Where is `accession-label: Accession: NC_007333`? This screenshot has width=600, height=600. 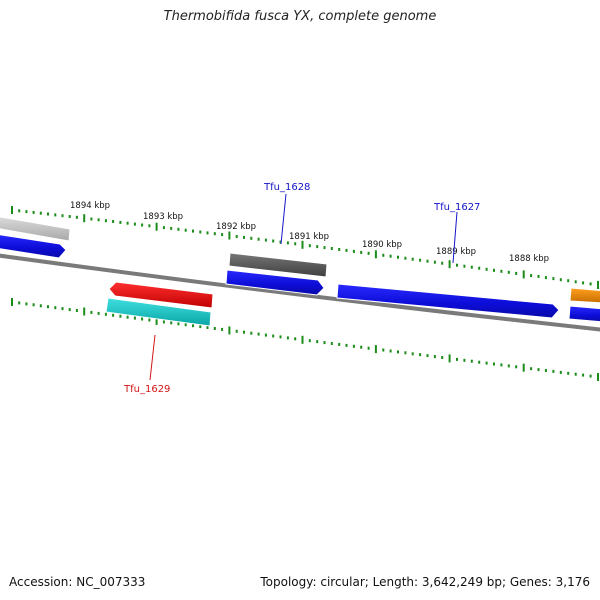
accession-label: Accession: NC_007333 is located at coordinates (77, 582).